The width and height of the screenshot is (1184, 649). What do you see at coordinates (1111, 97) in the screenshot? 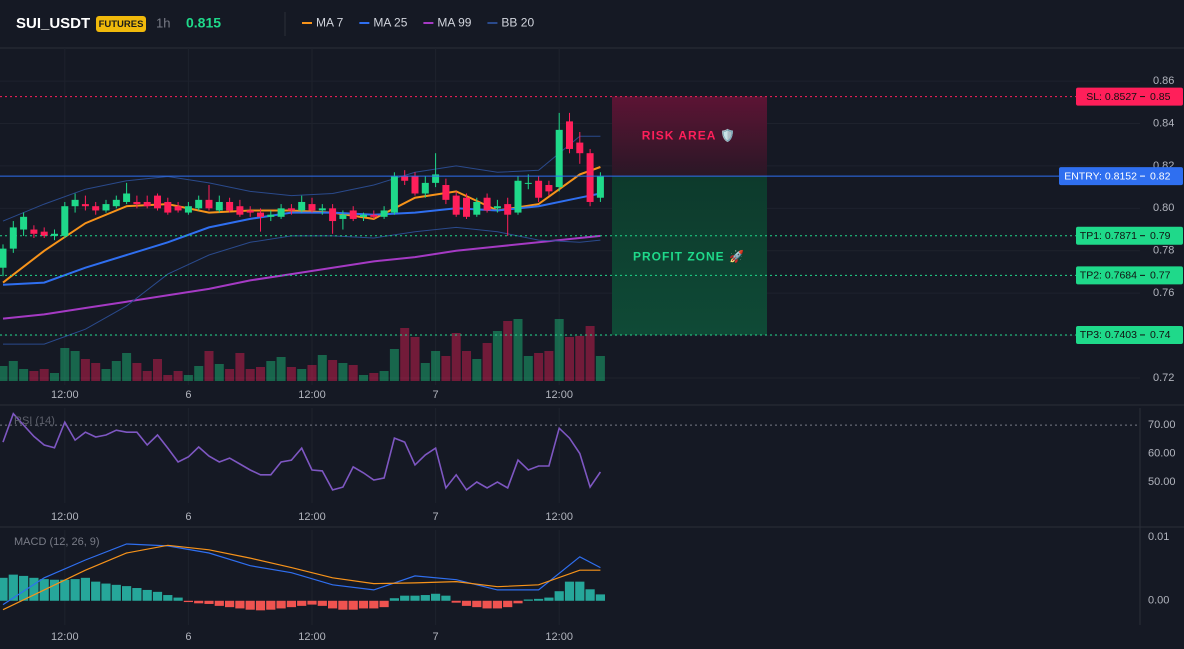
I see `level-label: SL: 0.8527` at bounding box center [1111, 97].